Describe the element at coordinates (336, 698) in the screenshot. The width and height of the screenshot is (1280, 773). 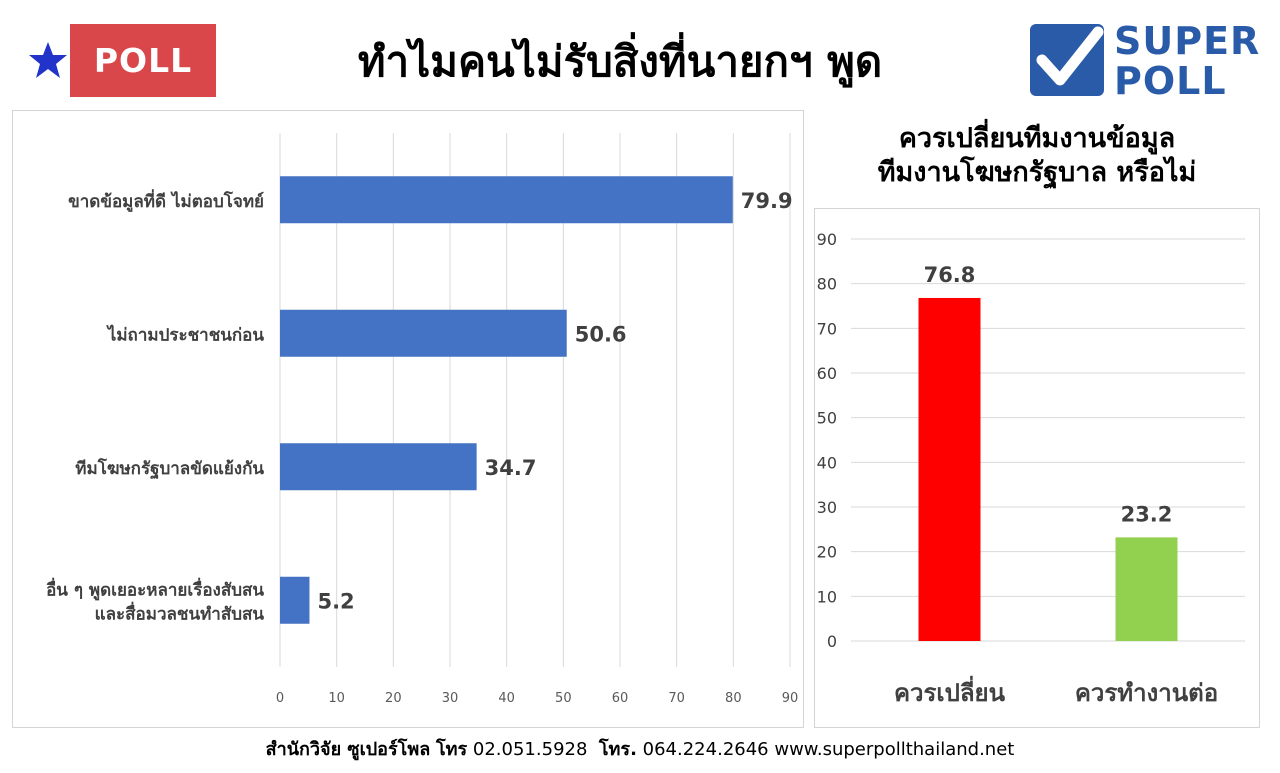
I see `x-tick-label: 10` at that location.